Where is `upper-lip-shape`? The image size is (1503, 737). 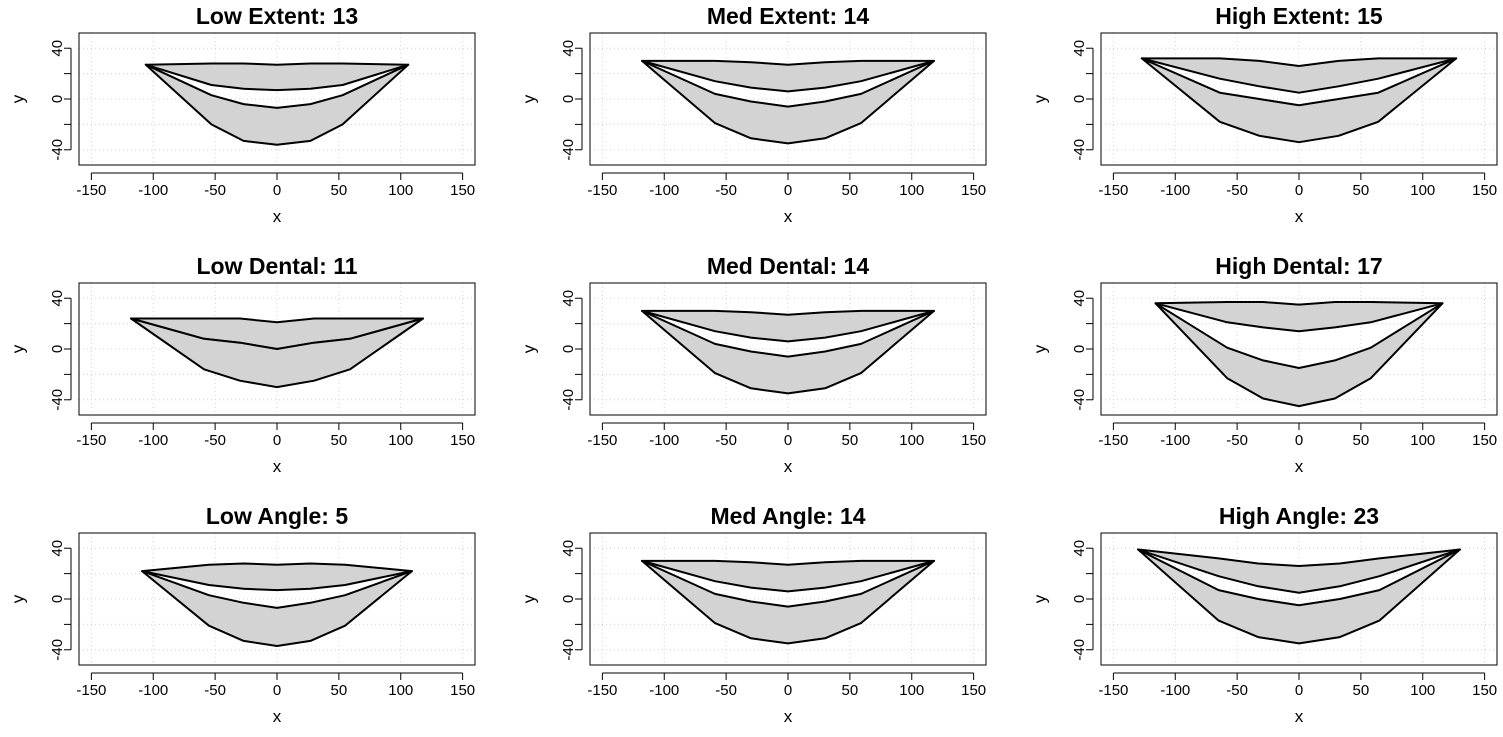
upper-lip-shape is located at coordinates (1299, 317).